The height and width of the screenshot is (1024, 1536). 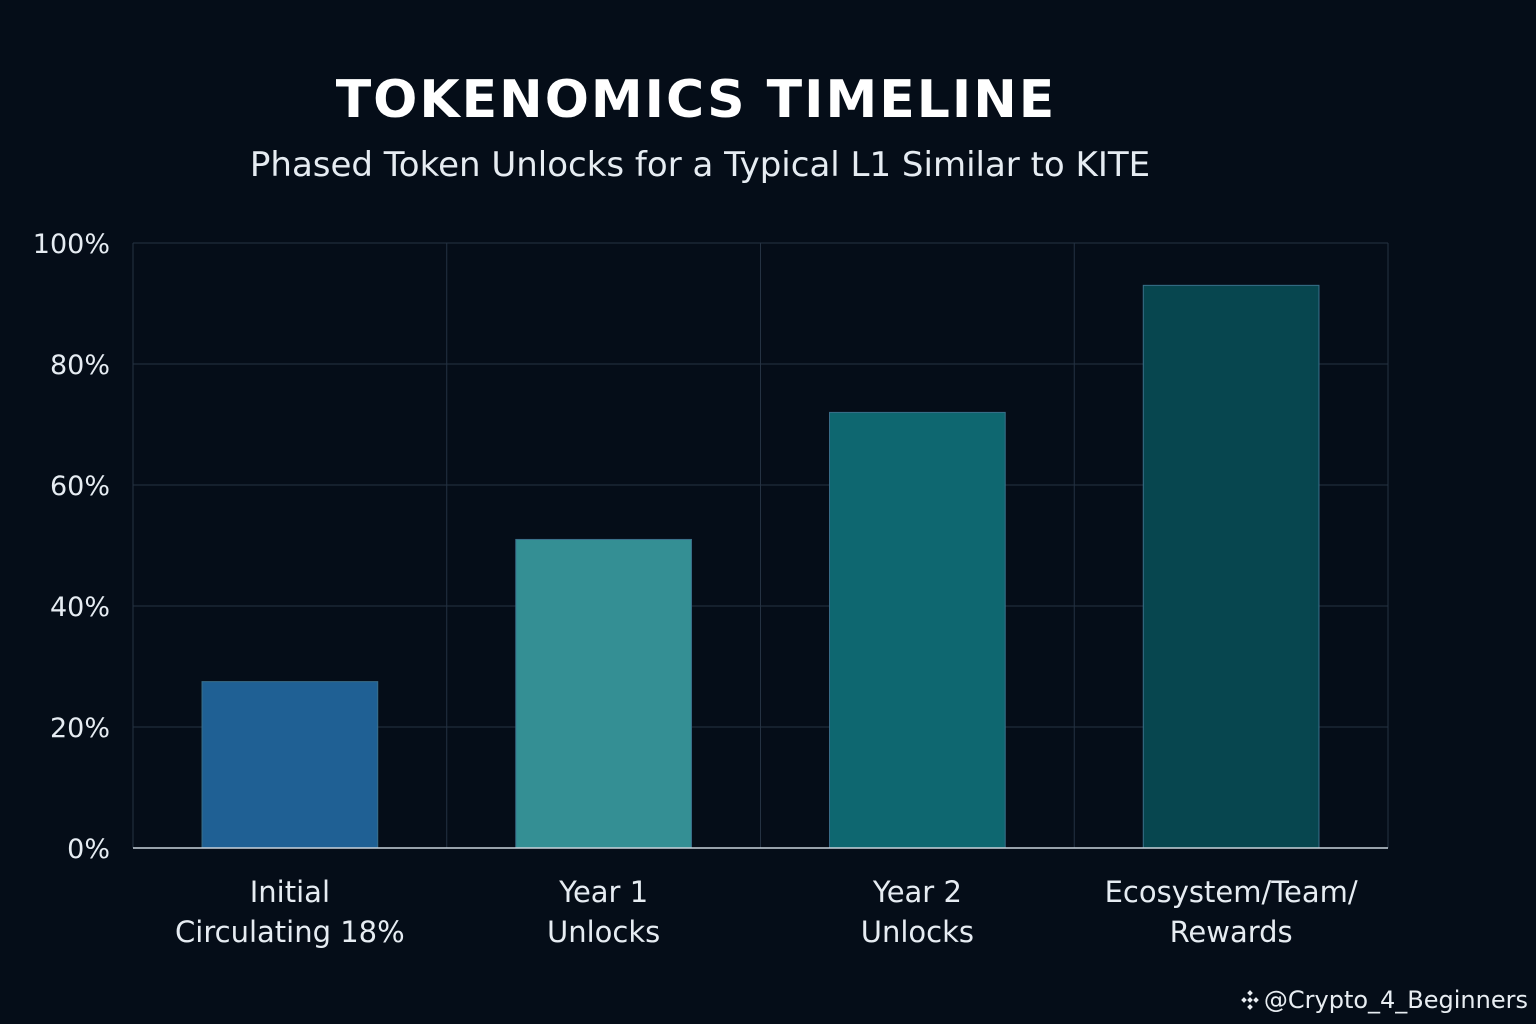 What do you see at coordinates (696, 100) in the screenshot?
I see `chart-title: TOKENOMICS TIMELINE` at bounding box center [696, 100].